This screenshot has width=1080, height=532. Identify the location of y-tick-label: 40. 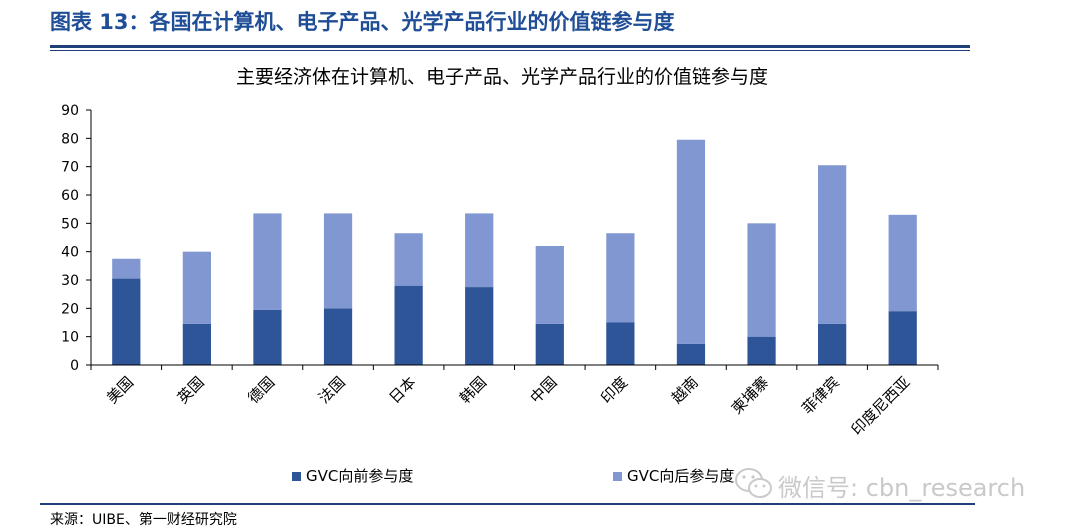
(70, 253).